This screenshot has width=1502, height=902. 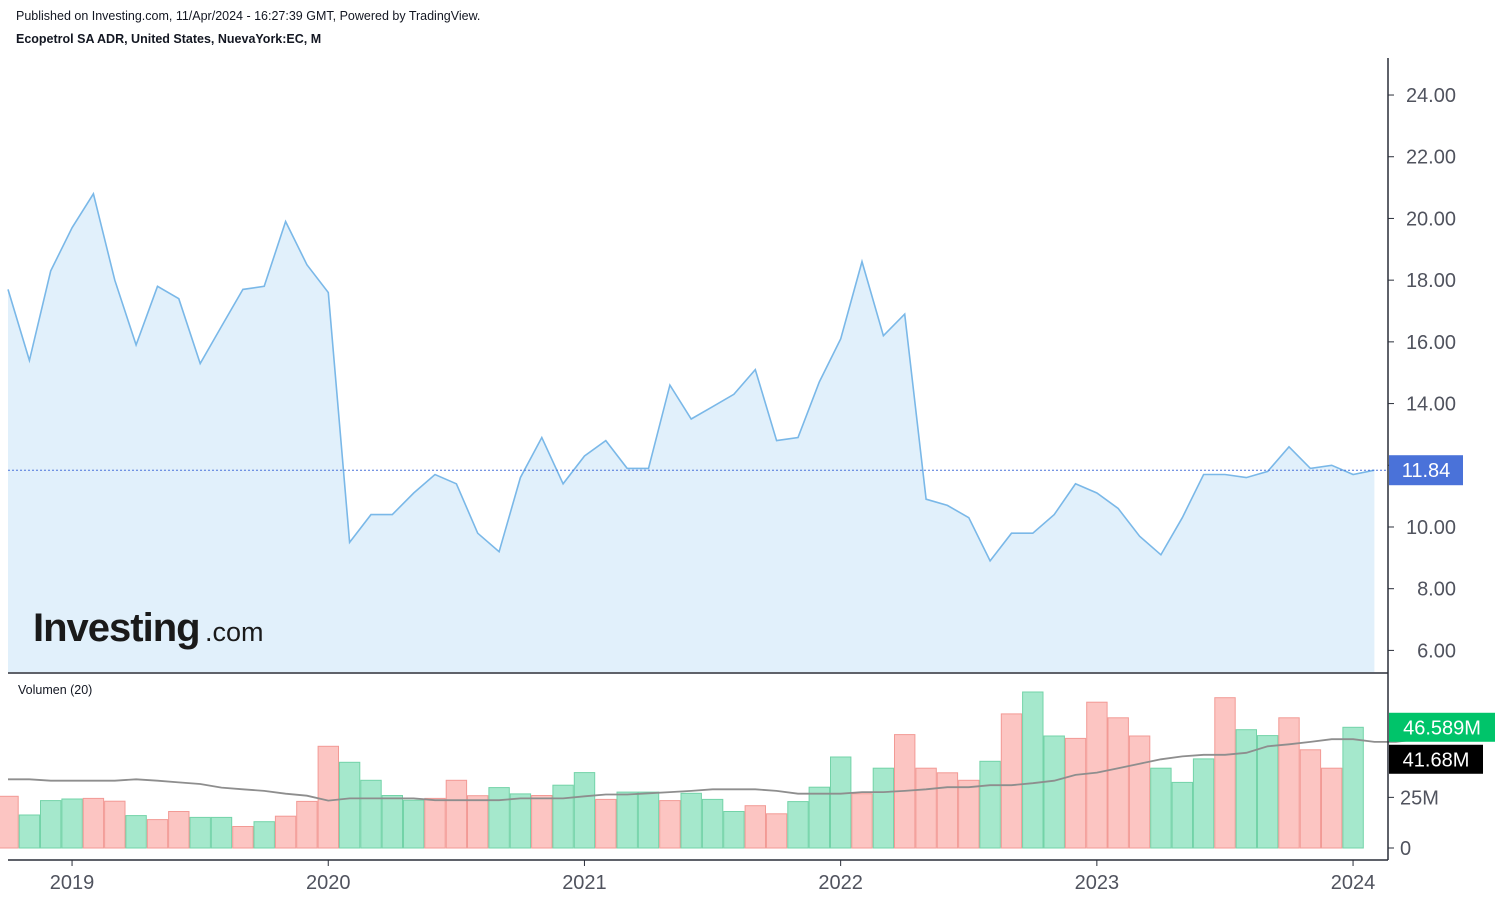 I want to click on price-y-tick-label: 14.00, so click(x=1431, y=405).